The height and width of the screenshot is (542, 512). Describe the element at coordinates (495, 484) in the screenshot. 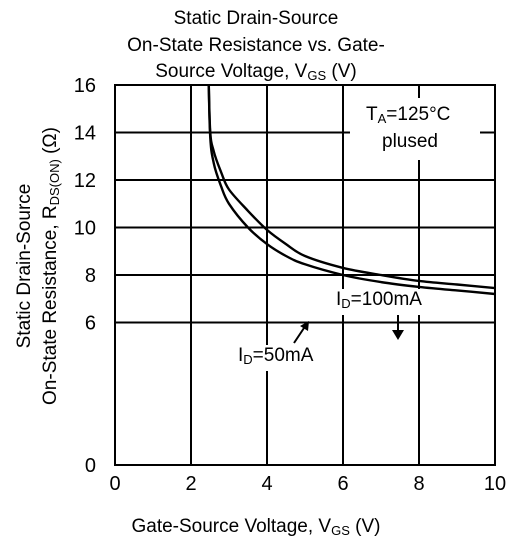

I see `x-tick-label-10: 10` at that location.